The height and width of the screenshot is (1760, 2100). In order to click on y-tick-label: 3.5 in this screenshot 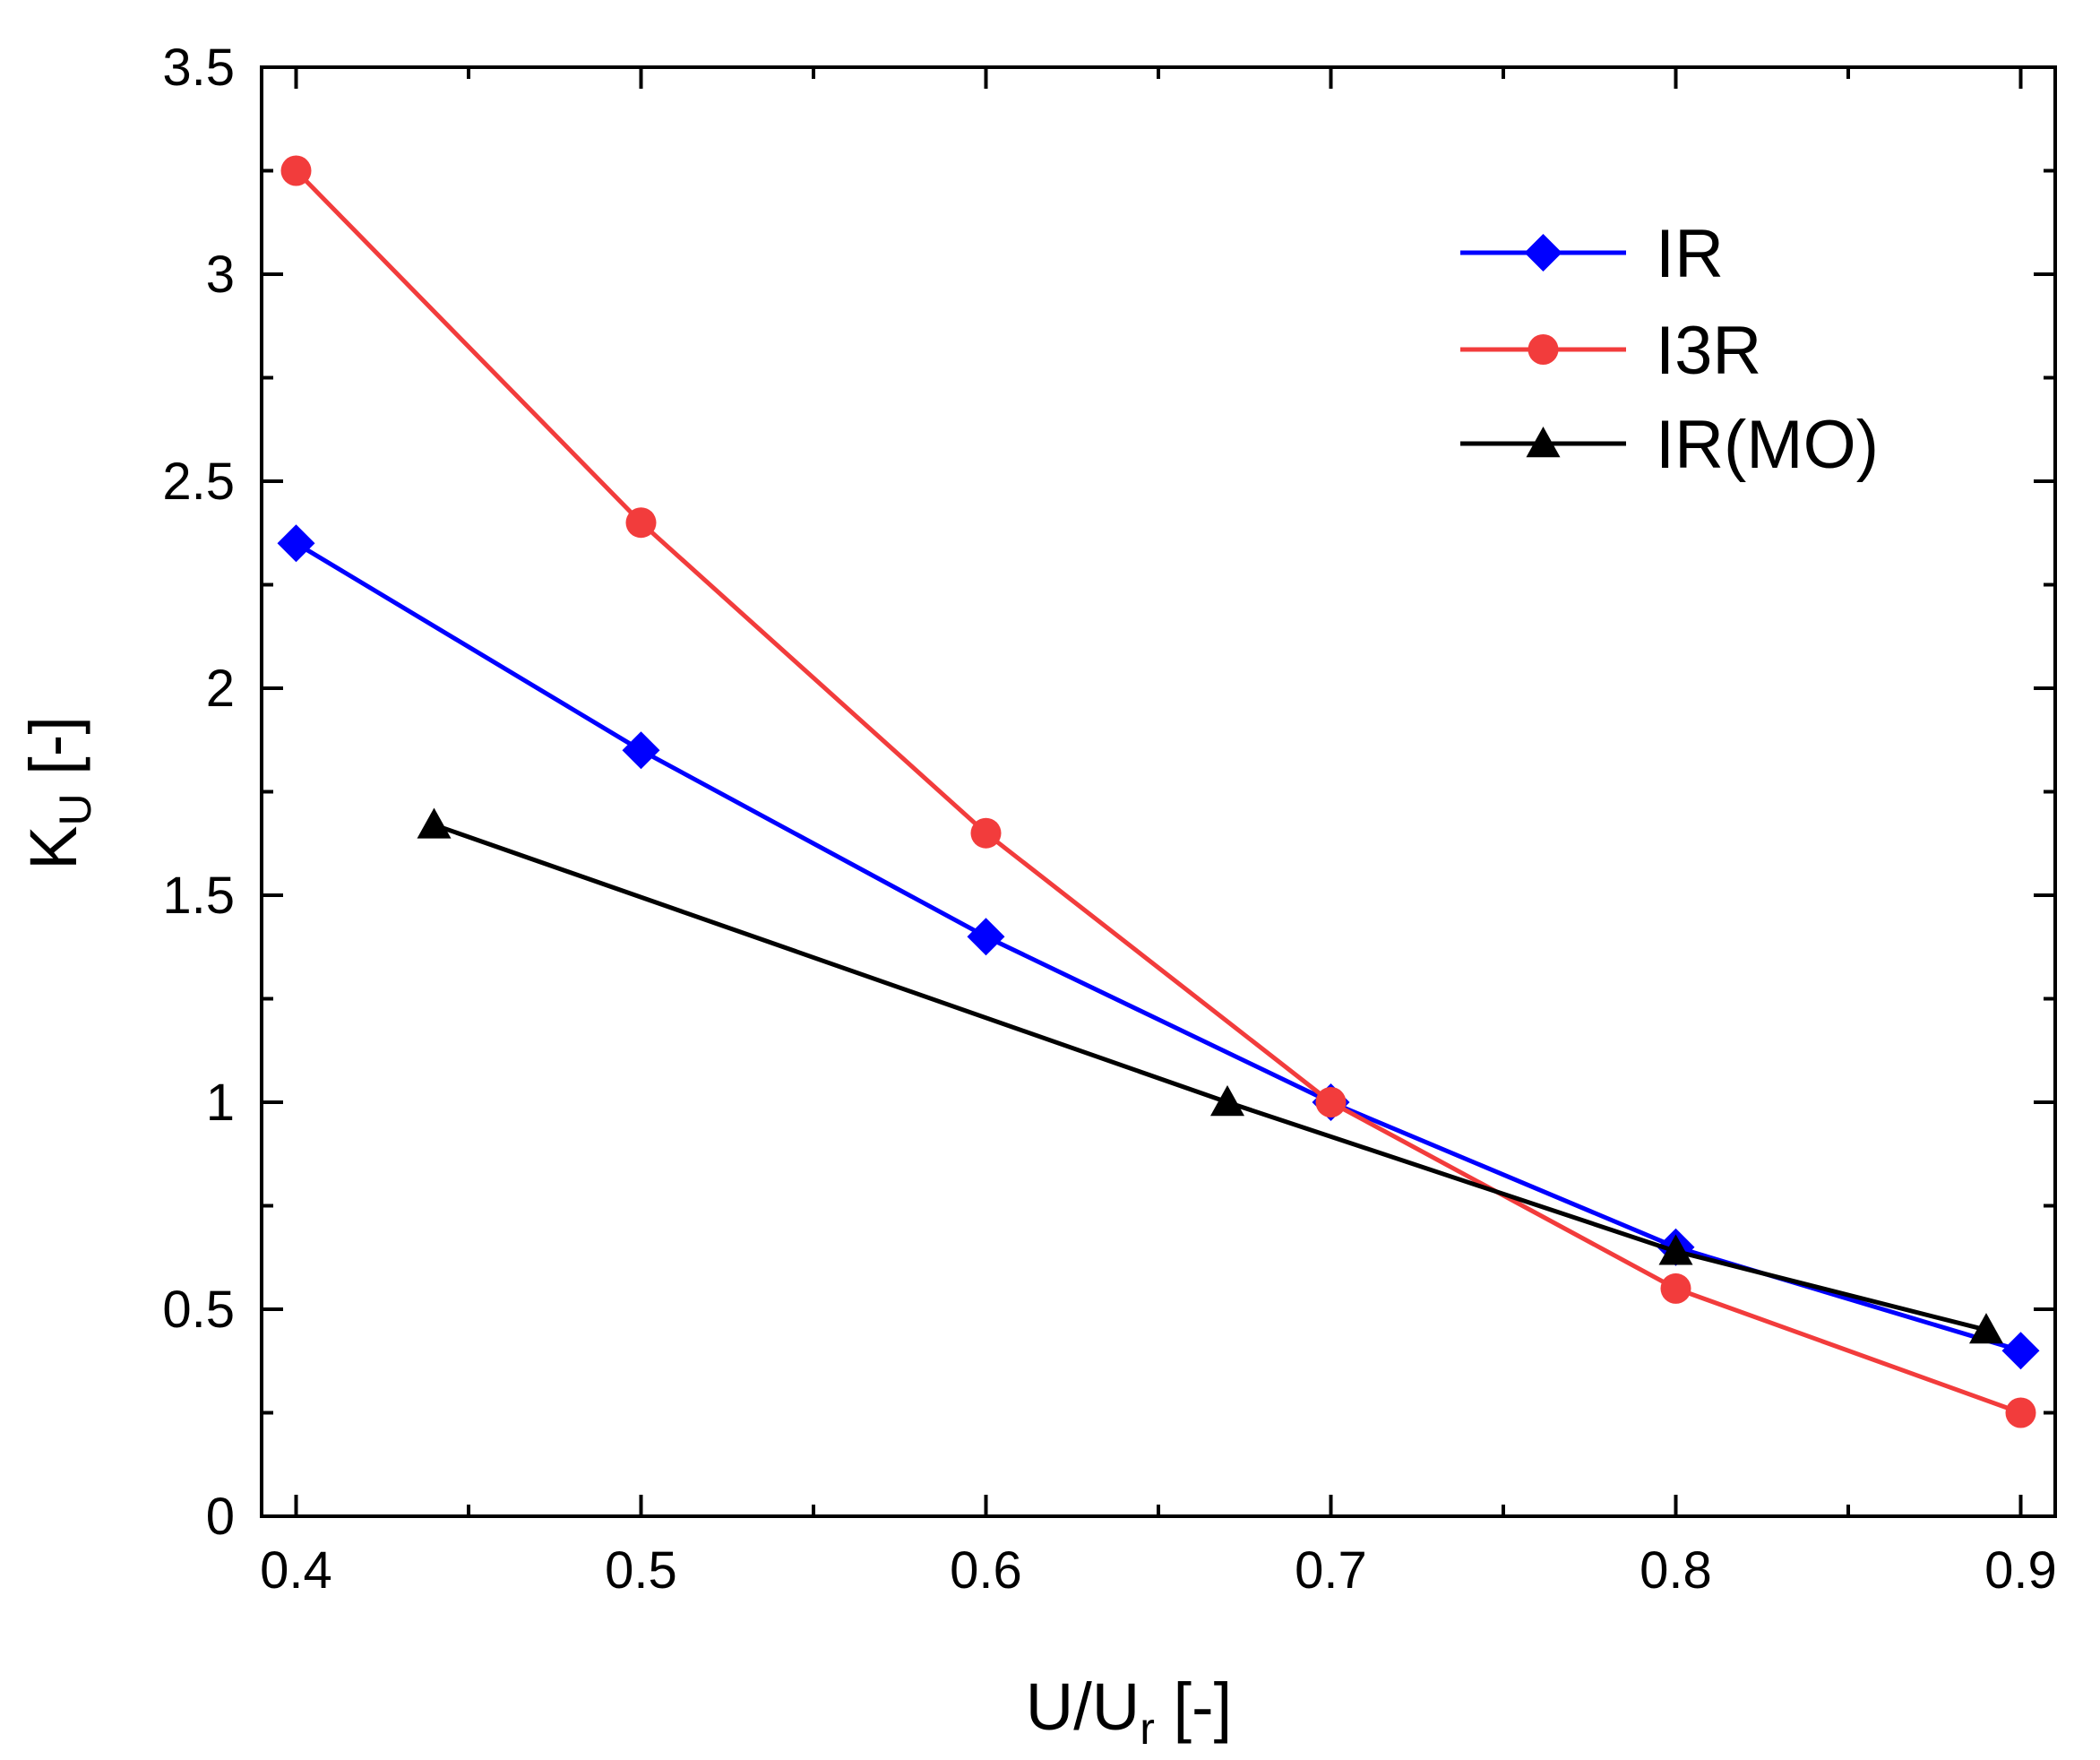, I will do `click(198, 68)`.